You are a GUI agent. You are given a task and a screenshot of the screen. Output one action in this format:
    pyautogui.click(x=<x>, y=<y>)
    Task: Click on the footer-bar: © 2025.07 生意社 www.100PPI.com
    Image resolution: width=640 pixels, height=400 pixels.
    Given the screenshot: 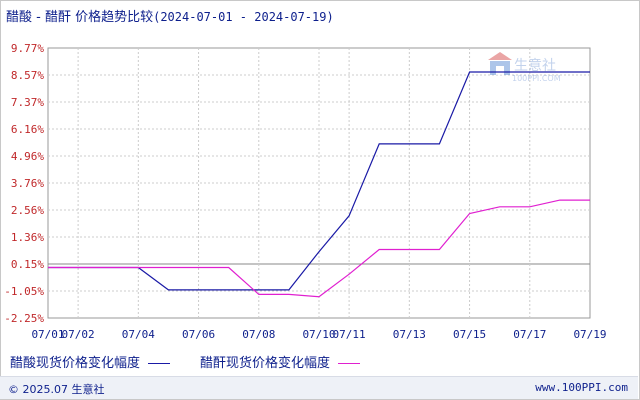 What is the action you would take?
    pyautogui.click(x=319, y=387)
    